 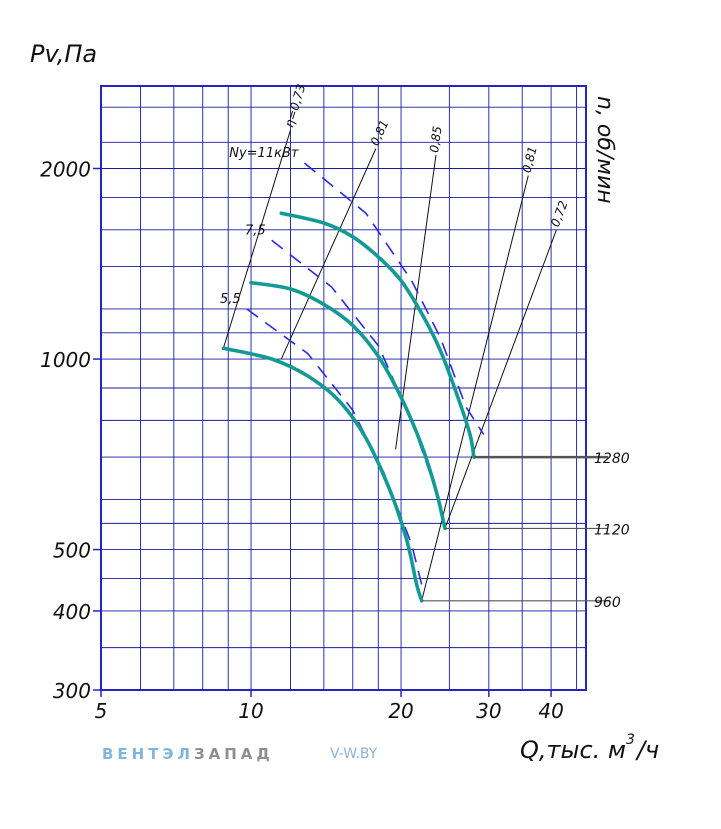 What do you see at coordinates (63, 54) in the screenshot?
I see `y-axis-title: Pv,Па` at bounding box center [63, 54].